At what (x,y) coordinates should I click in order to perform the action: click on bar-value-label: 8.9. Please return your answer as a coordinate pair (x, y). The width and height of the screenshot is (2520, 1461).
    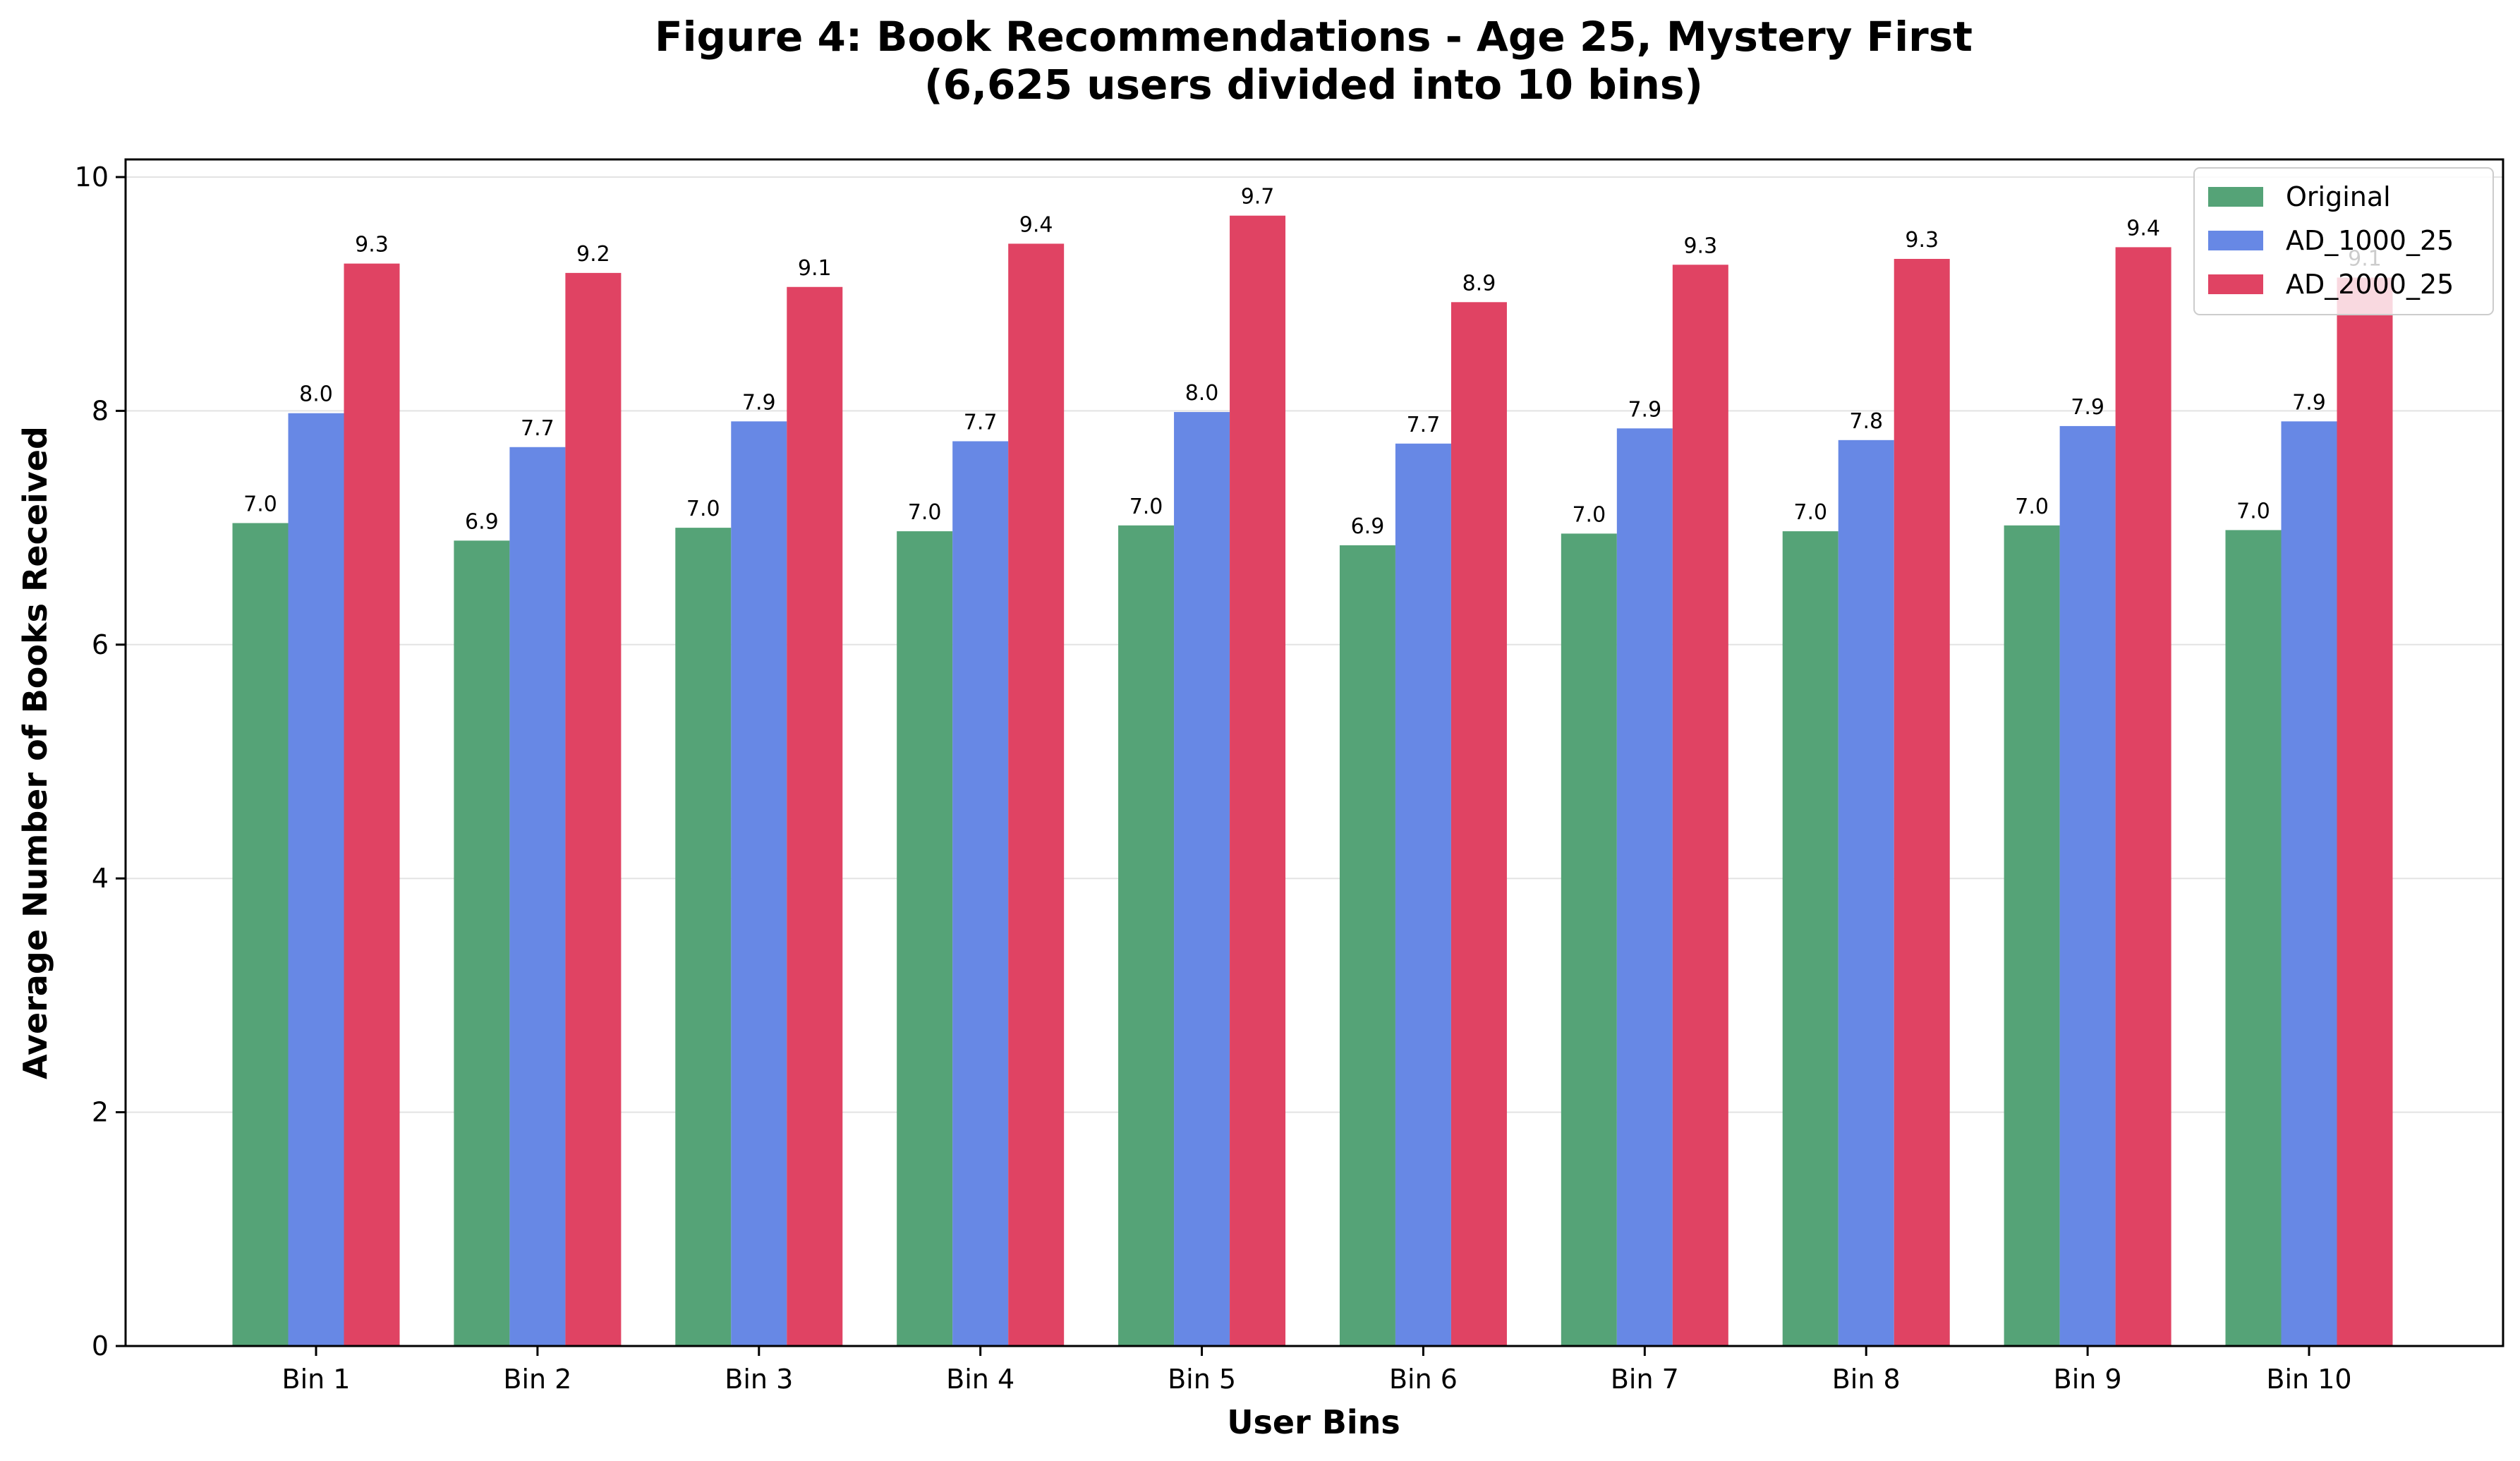
    Looking at the image, I should click on (1479, 283).